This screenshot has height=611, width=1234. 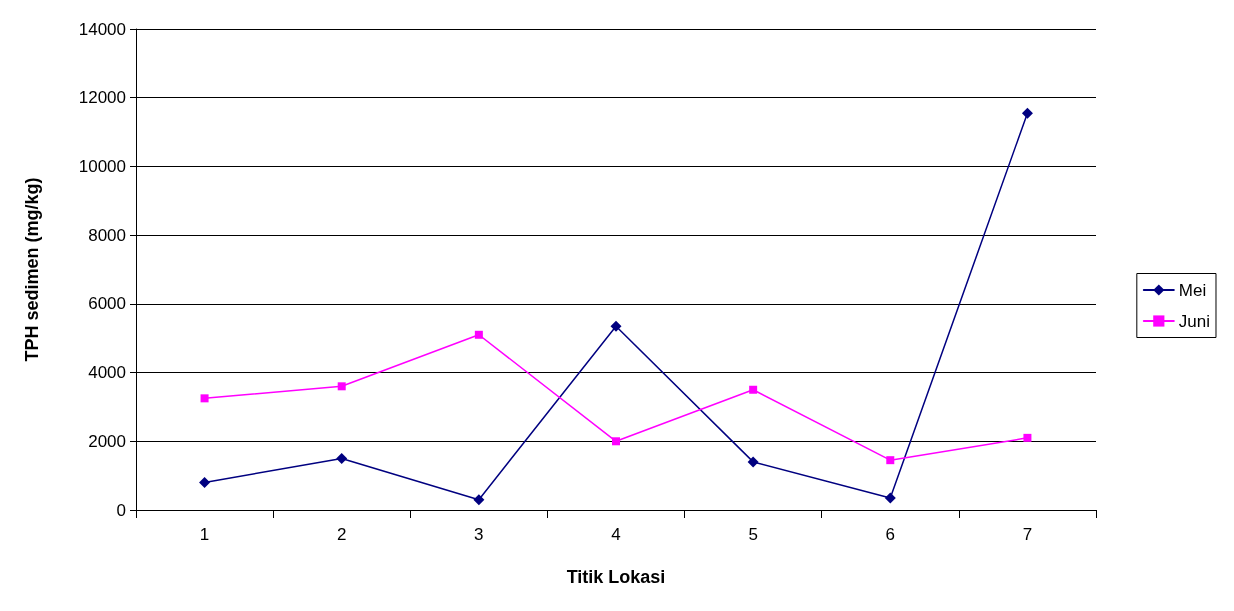 What do you see at coordinates (1192, 290) in the screenshot?
I see `legend-label: Mei` at bounding box center [1192, 290].